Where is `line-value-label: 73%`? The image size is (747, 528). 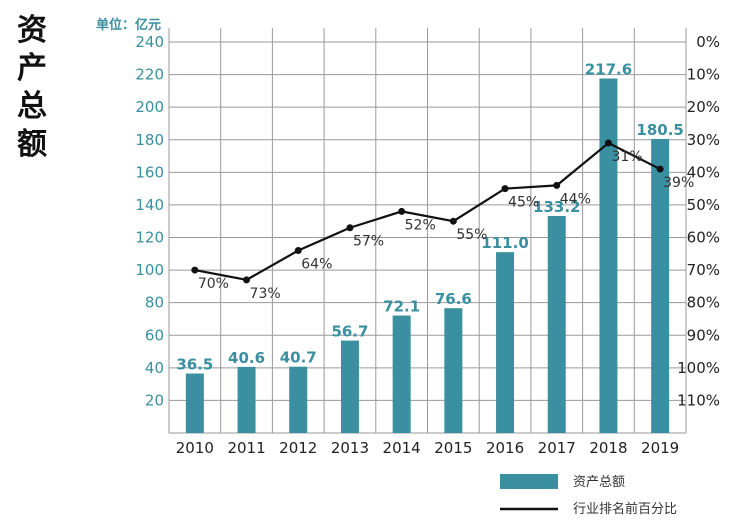 line-value-label: 73% is located at coordinates (265, 294).